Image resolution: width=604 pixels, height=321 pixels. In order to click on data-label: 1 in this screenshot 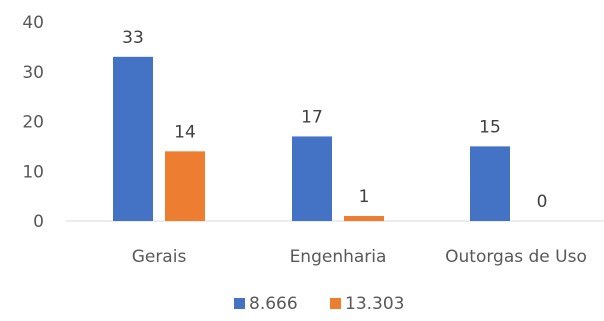, I will do `click(364, 197)`.